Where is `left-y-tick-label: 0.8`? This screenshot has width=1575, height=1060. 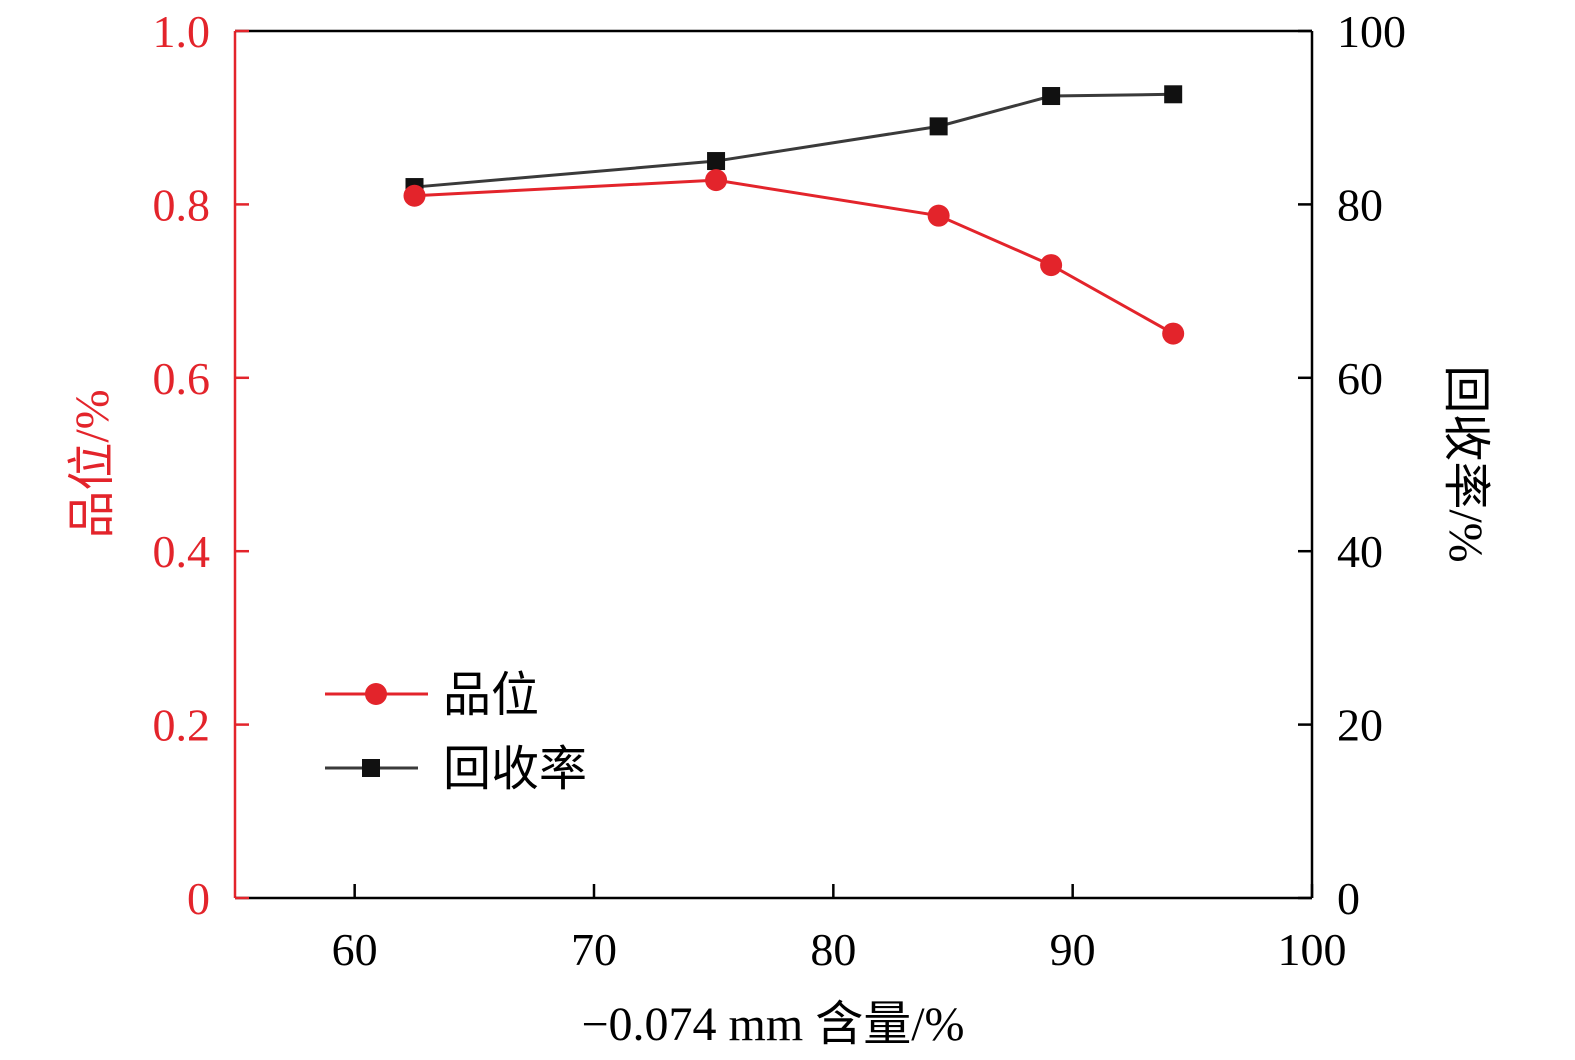 left-y-tick-label: 0.8 is located at coordinates (182, 204).